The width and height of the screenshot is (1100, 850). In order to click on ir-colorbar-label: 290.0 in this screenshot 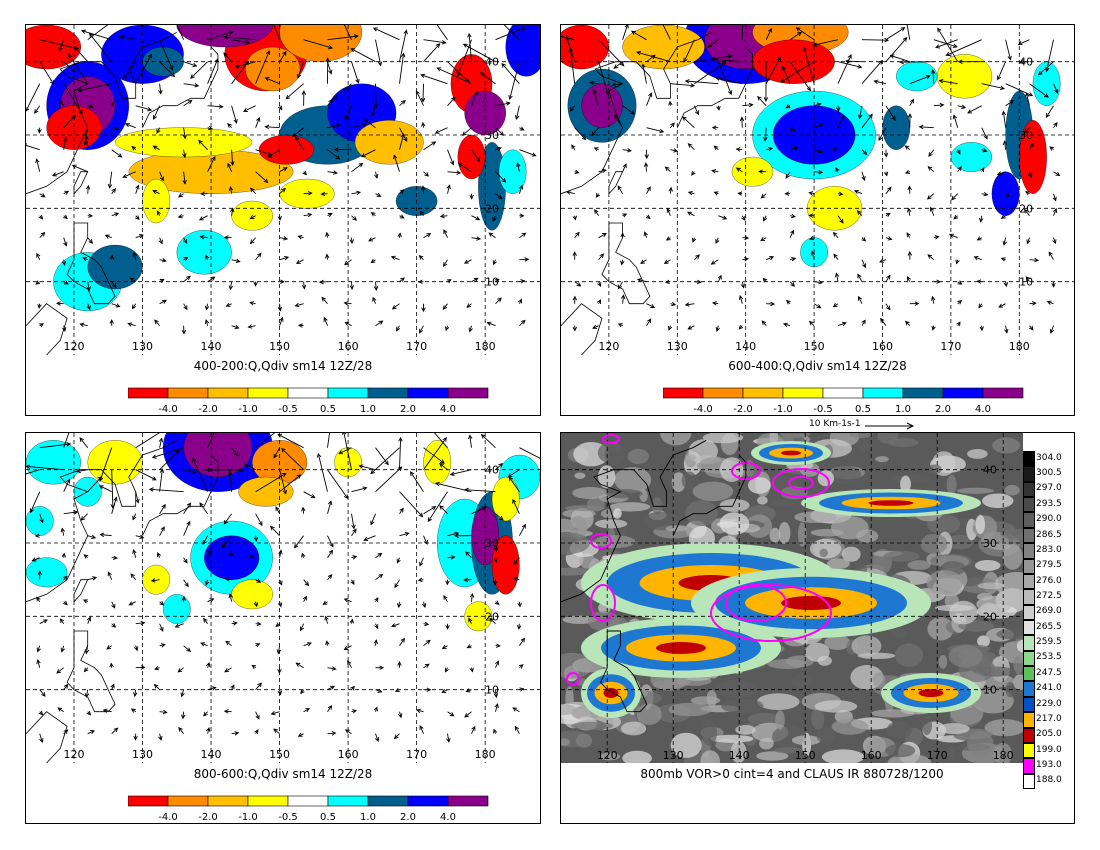, I will do `click(1049, 519)`.